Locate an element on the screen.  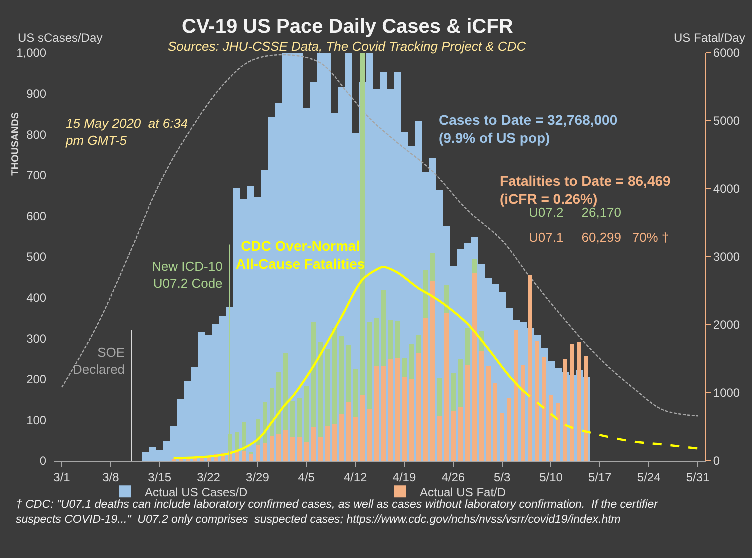
y2-axis-title: US Fatal/Day is located at coordinates (710, 38).